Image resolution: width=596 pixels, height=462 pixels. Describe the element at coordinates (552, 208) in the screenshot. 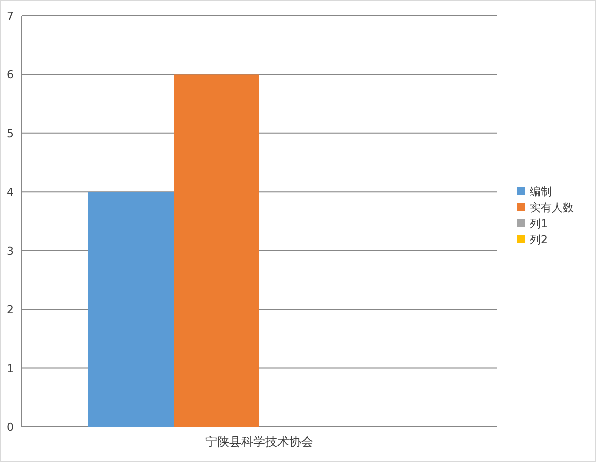

I see `legend-label: 实有人数` at that location.